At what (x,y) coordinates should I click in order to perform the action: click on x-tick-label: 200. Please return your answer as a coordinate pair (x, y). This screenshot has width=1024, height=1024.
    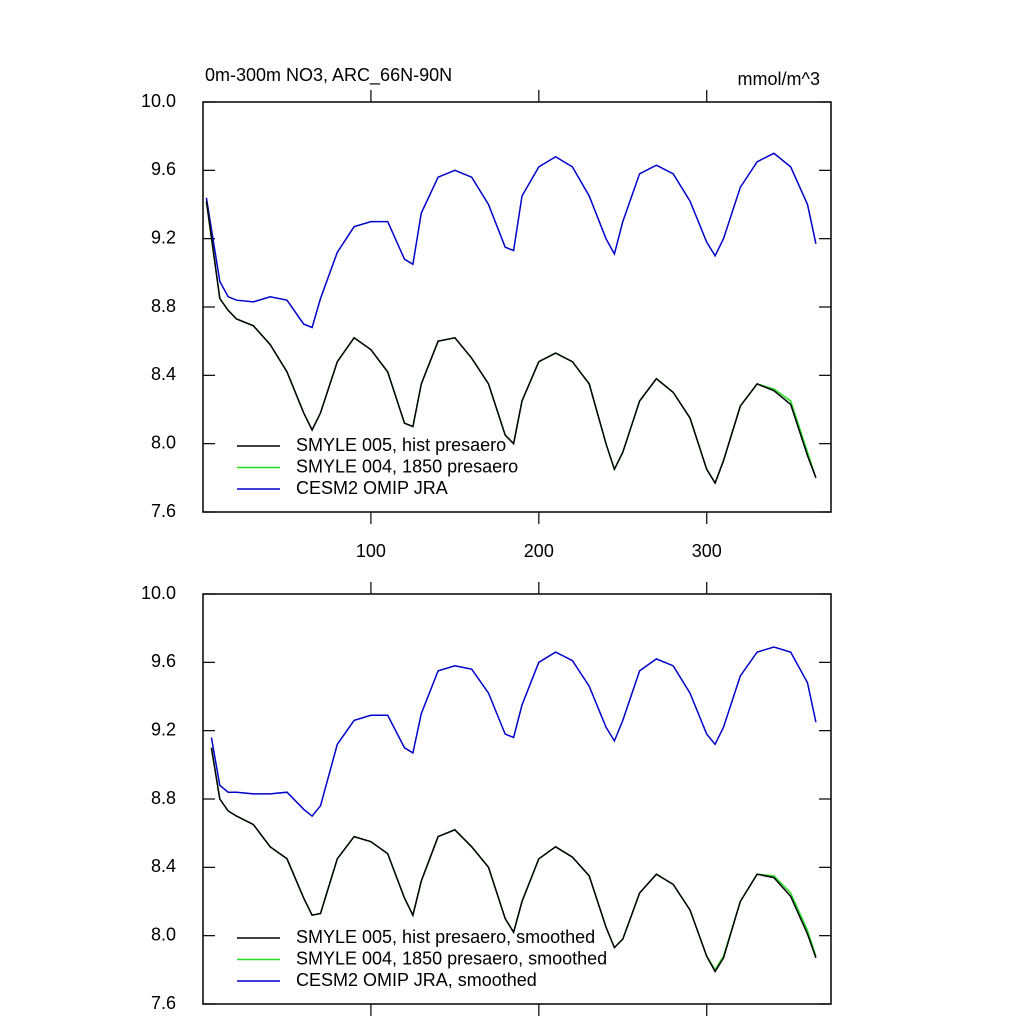
    Looking at the image, I should click on (539, 551).